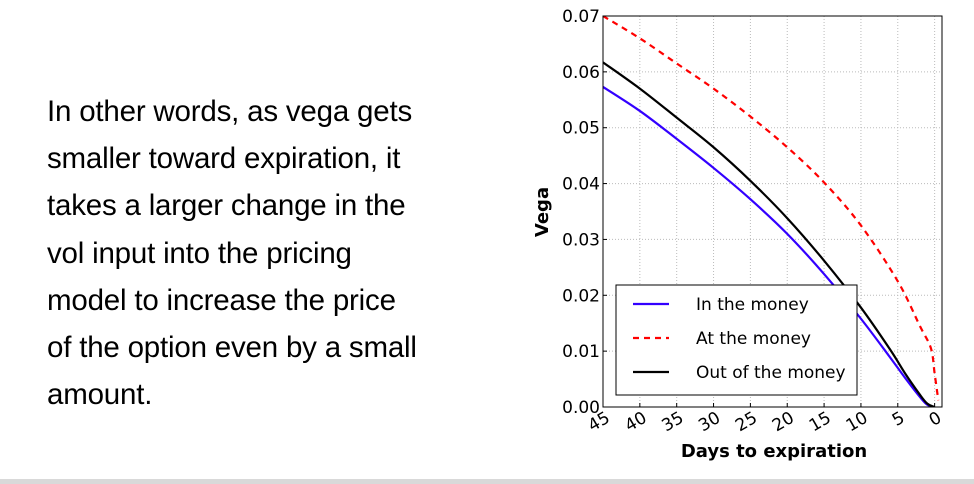 The height and width of the screenshot is (484, 974). I want to click on body-line: takes a larger change in the, so click(226, 206).